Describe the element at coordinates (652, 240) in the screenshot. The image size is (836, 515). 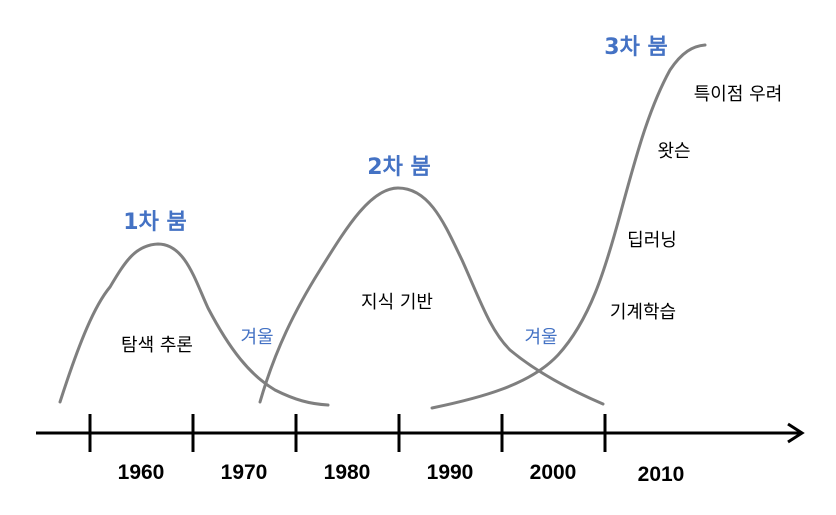
I see `deep-learning-label: 딥러닝` at that location.